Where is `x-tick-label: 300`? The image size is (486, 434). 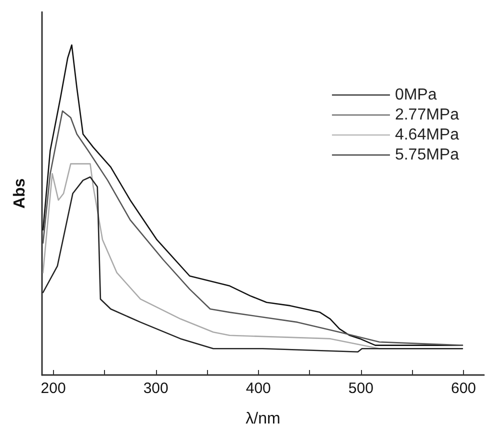
x-tick-label: 300 is located at coordinates (155, 388).